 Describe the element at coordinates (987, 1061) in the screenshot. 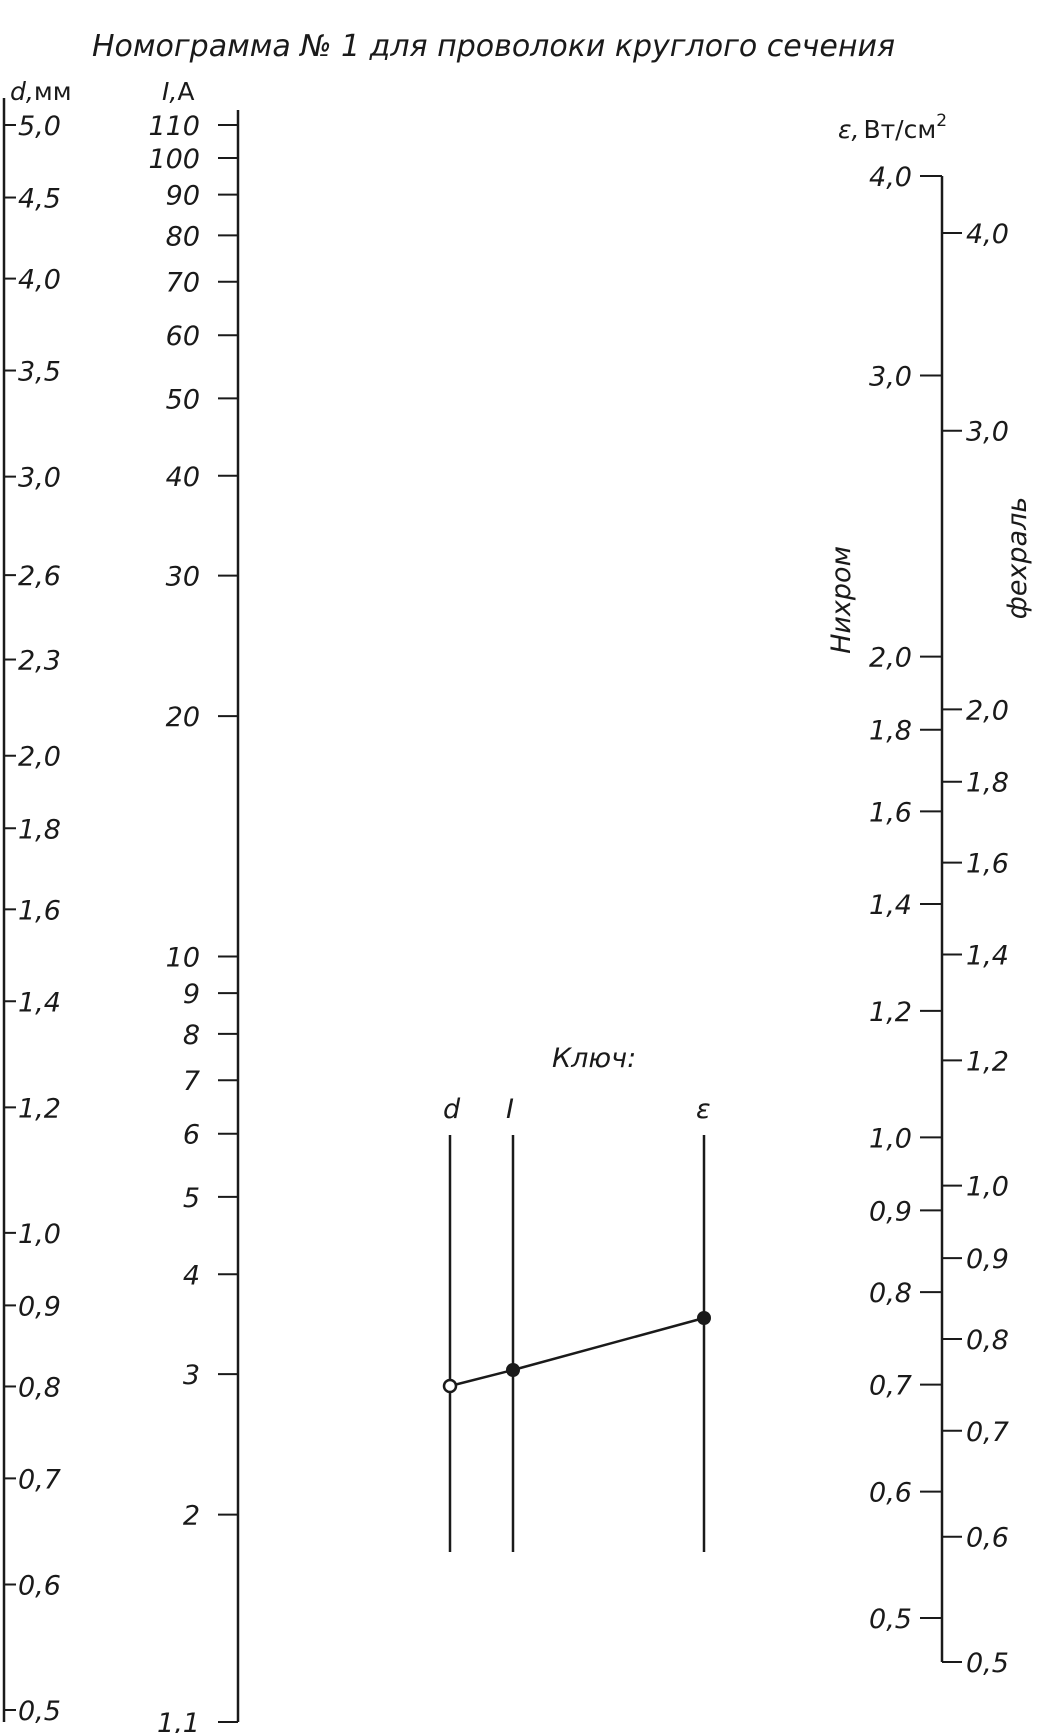

I see `fechral-scale-tick-label: 1,2` at that location.